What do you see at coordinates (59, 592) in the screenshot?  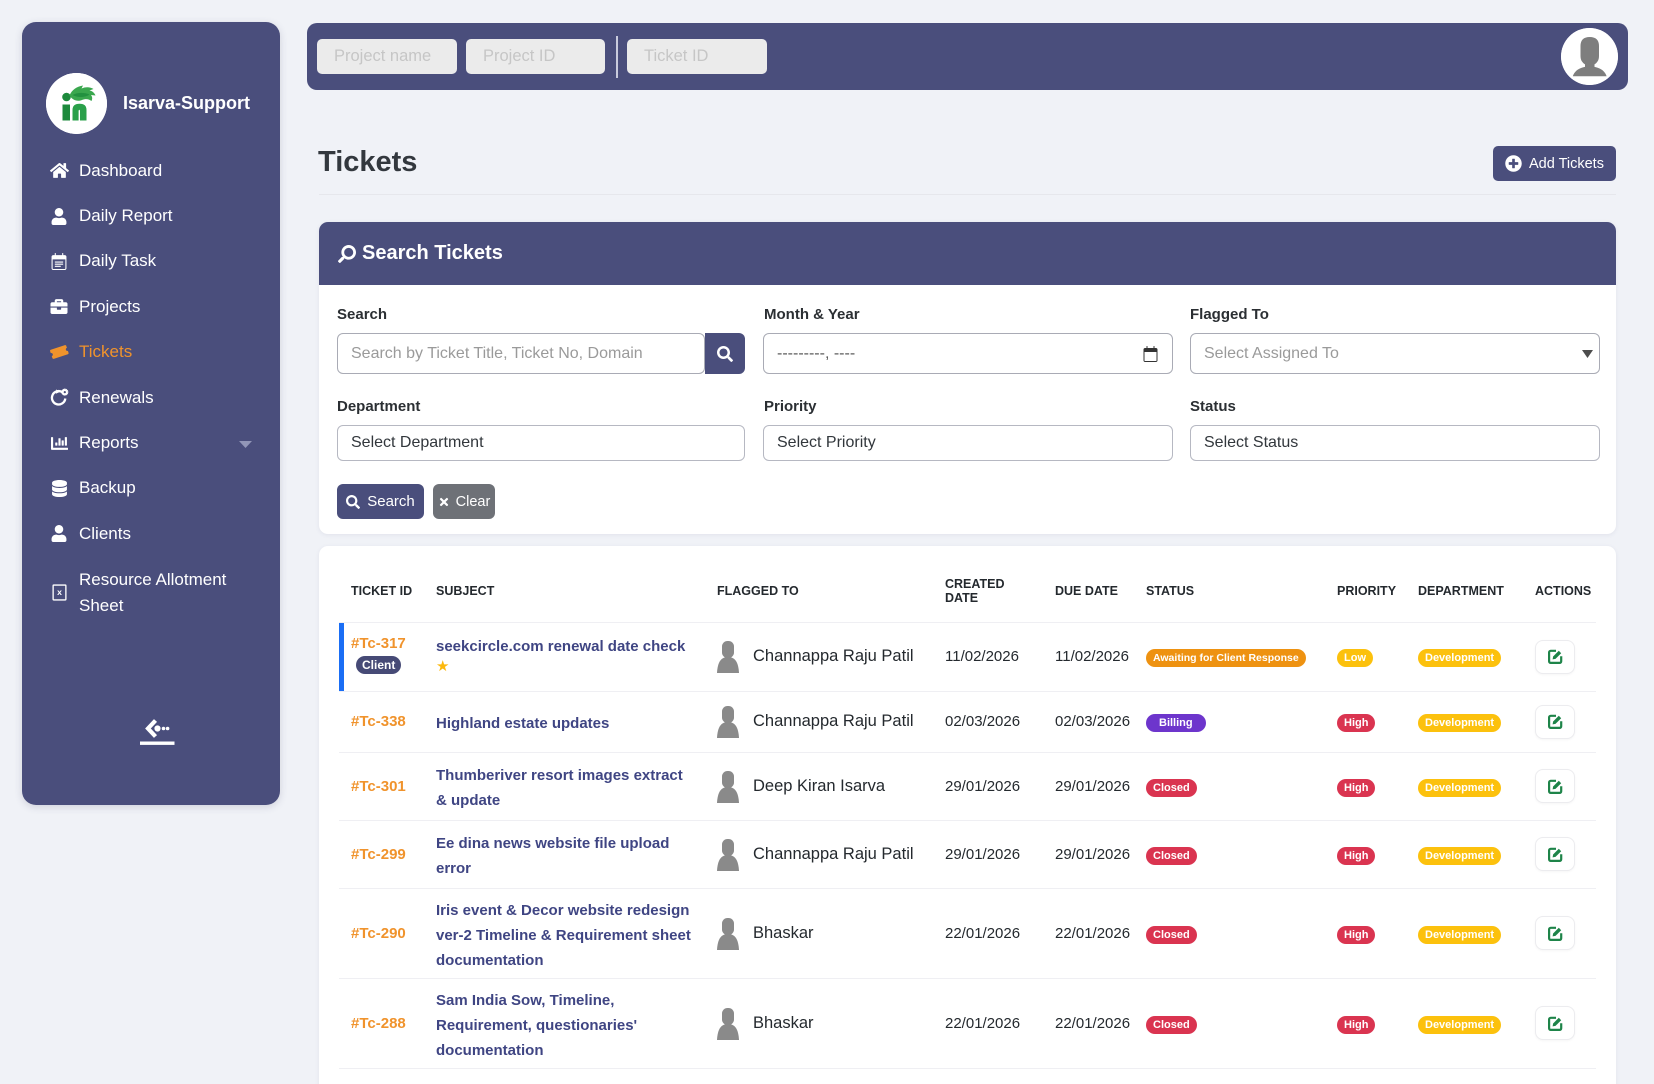 I see `svg-text: x` at bounding box center [59, 592].